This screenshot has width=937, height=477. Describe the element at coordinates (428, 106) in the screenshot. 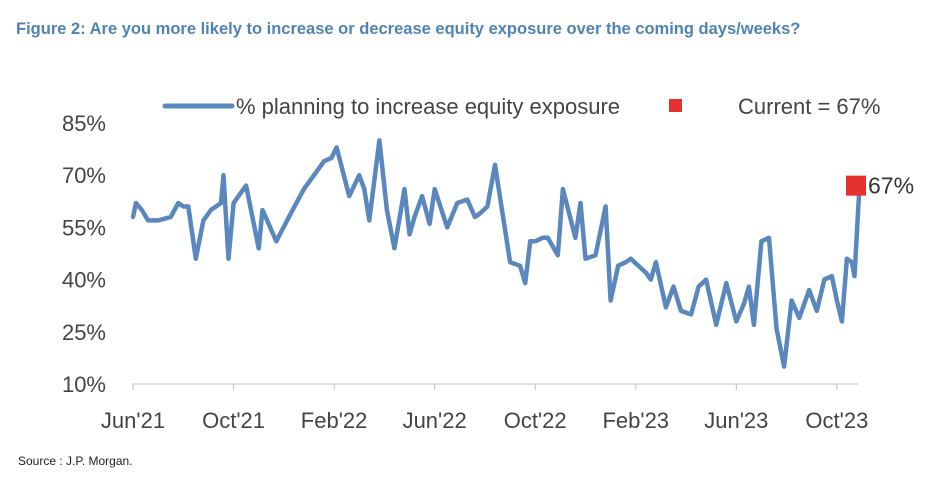

I see `legend-series-label: % planning to increase equity exposure` at that location.